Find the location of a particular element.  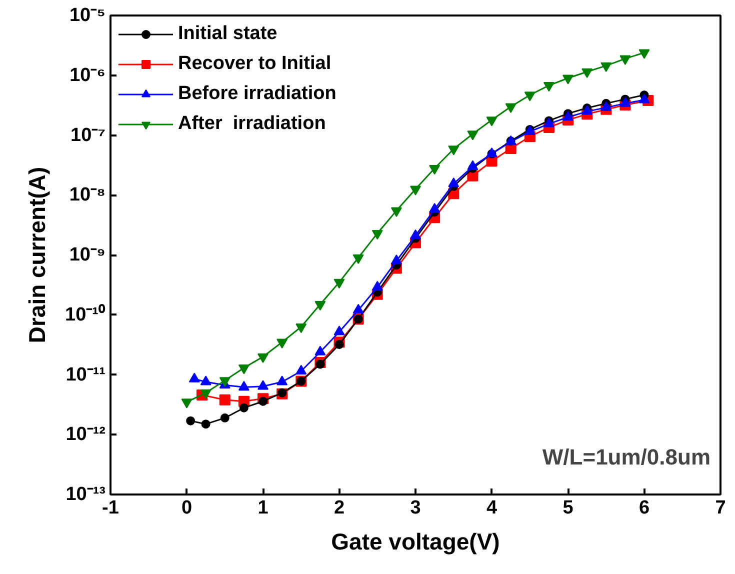

x-tick-label: 5 is located at coordinates (568, 508).